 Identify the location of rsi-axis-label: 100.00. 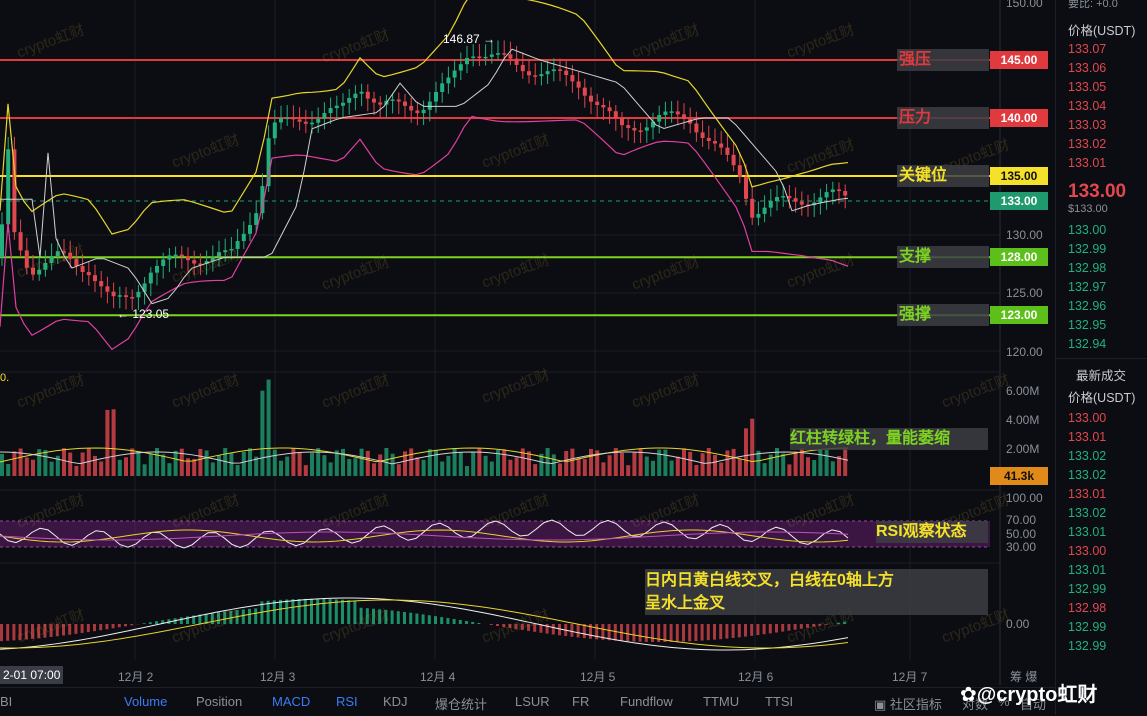
(1024, 498).